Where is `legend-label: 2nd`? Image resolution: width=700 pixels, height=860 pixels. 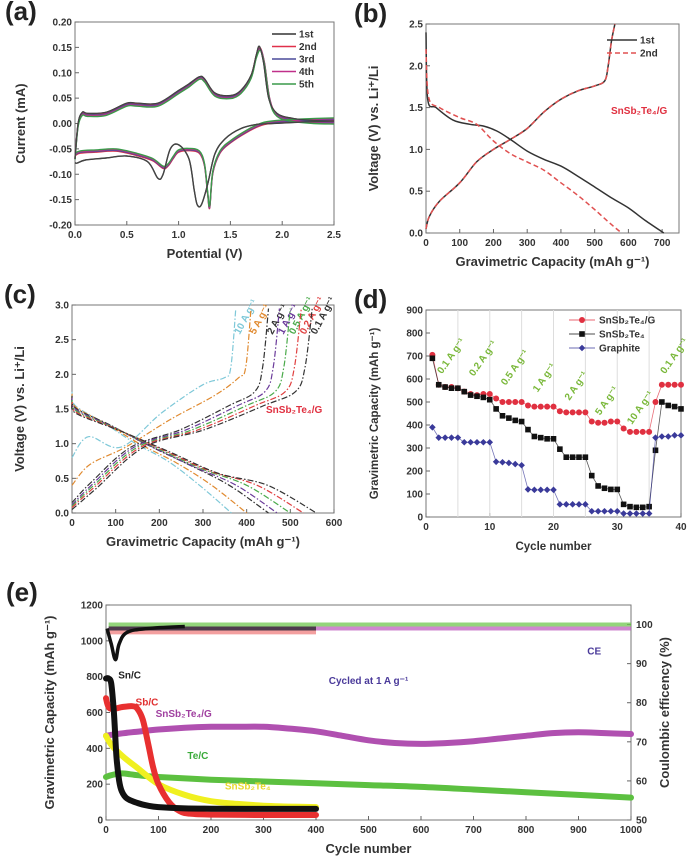 legend-label: 2nd is located at coordinates (649, 54).